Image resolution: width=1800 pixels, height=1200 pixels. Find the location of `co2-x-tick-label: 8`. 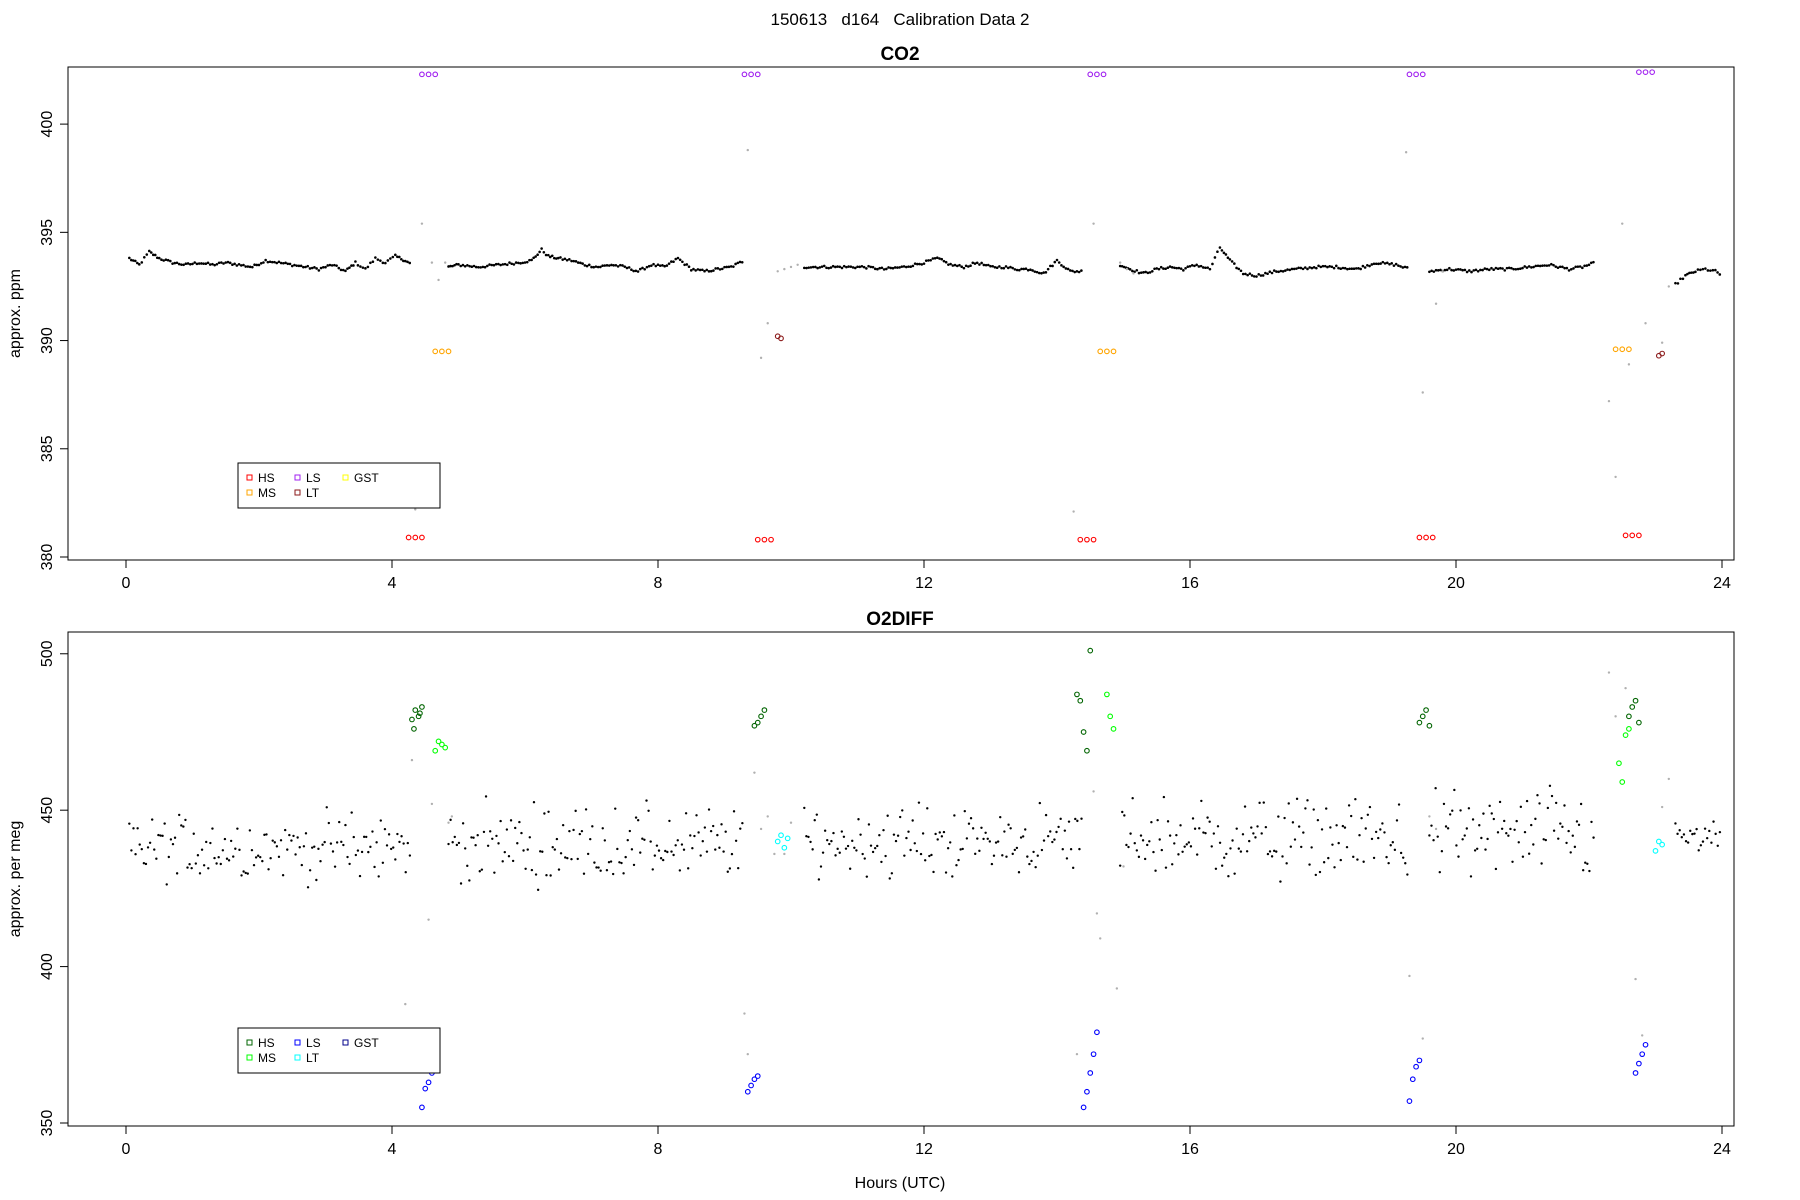

co2-x-tick-label: 8 is located at coordinates (658, 583).